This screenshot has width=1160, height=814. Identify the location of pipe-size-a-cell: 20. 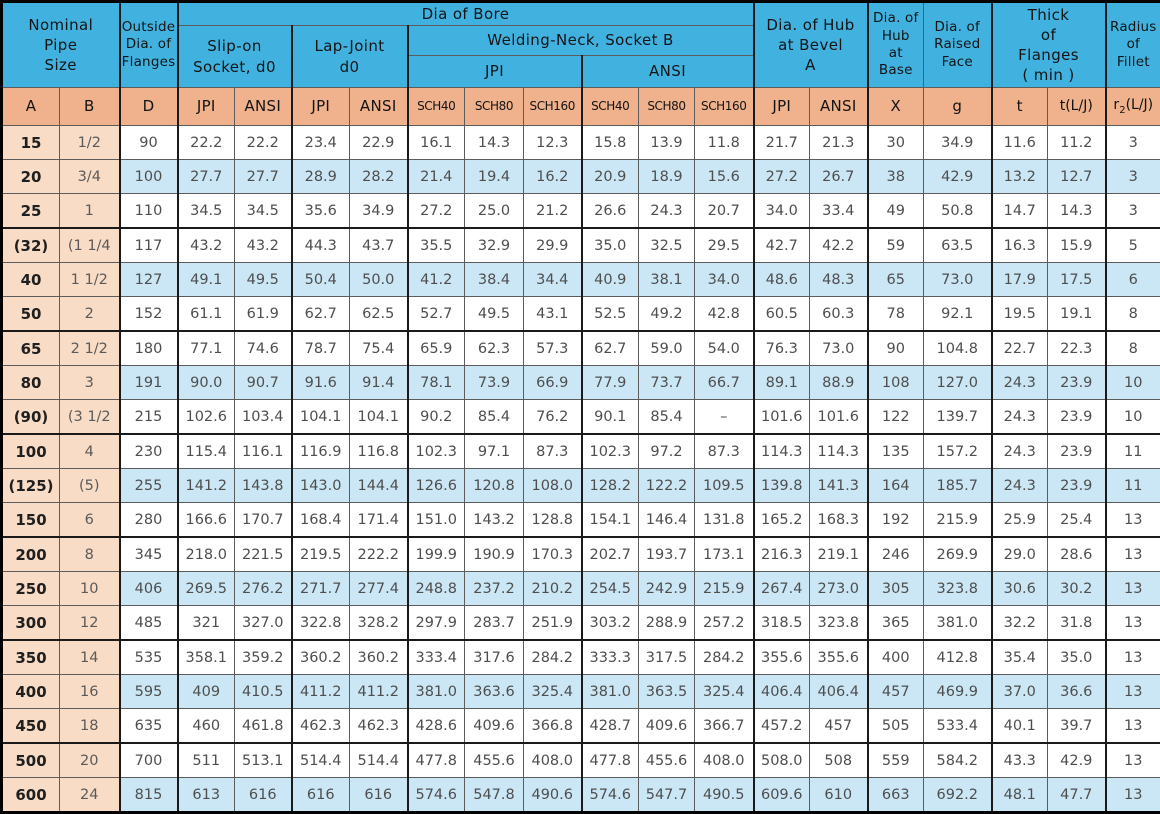
(31, 177).